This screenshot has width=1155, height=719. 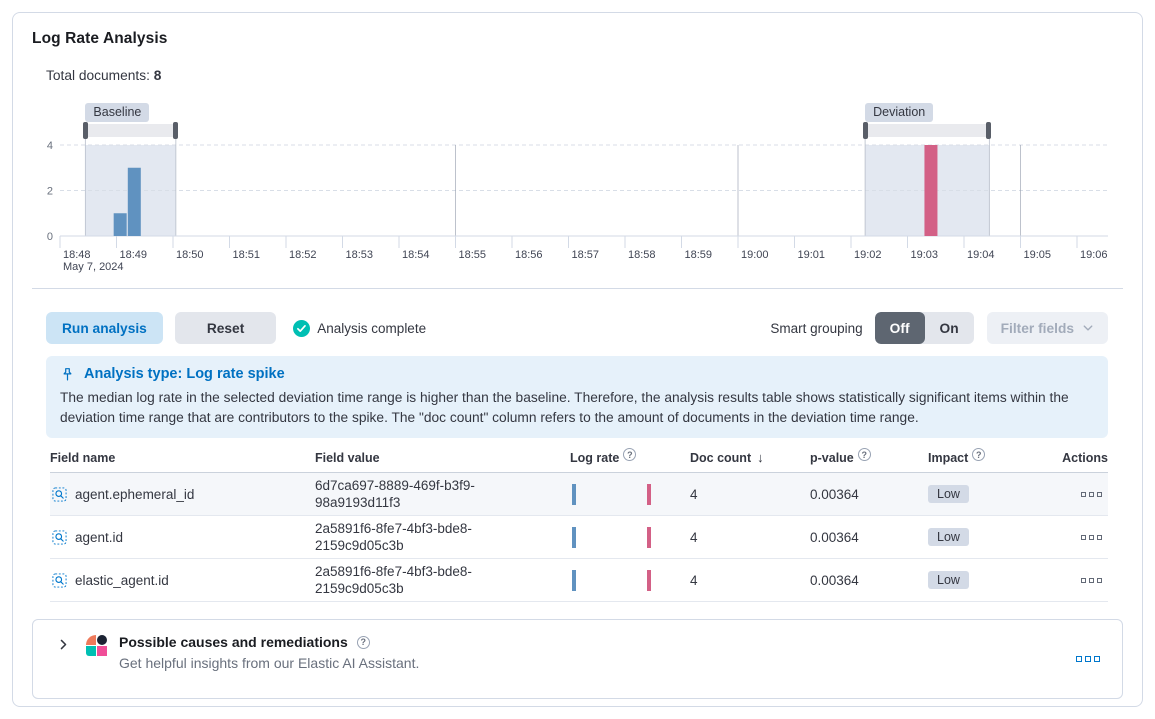 What do you see at coordinates (812, 255) in the screenshot?
I see `x-tick-label: 19:01` at bounding box center [812, 255].